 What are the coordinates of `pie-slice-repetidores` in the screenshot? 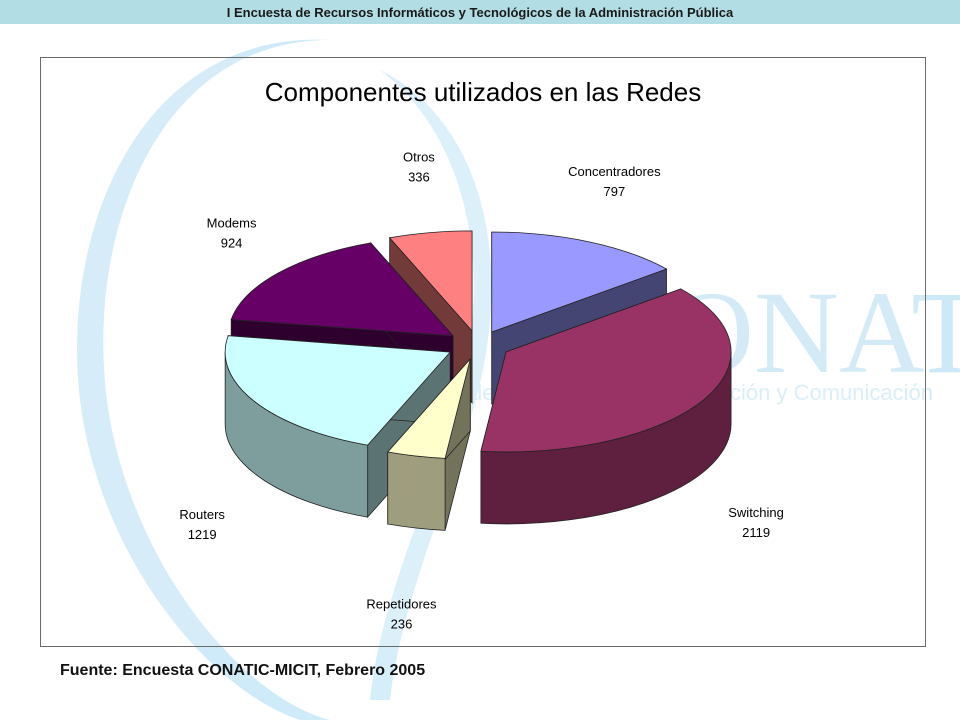 It's located at (428, 444).